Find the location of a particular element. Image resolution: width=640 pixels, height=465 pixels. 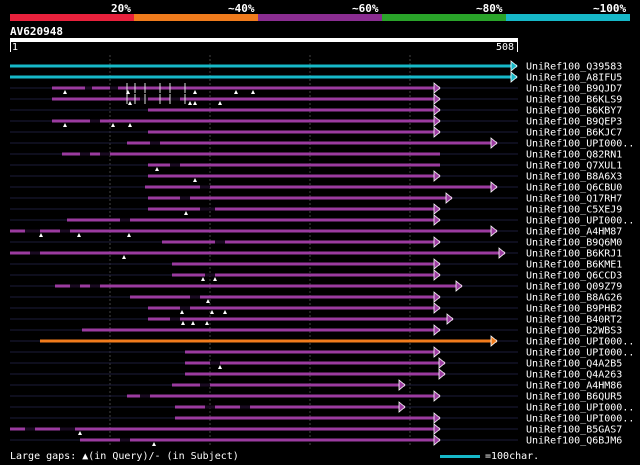

hit-row: UniRef100_A8IFU5 is located at coordinates (316, 77).